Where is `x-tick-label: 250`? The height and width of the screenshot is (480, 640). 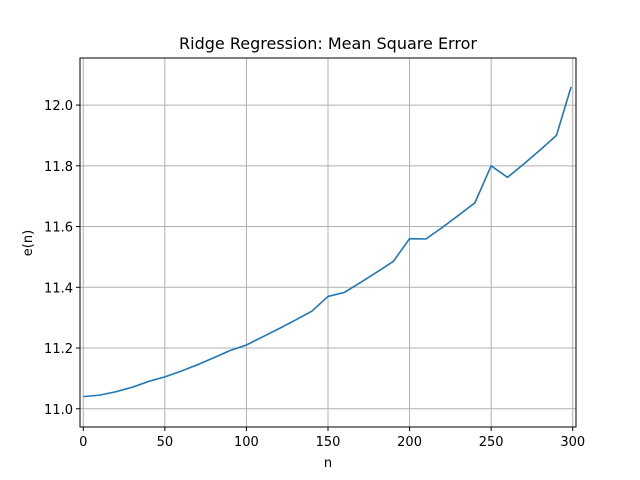
x-tick-label: 250 is located at coordinates (491, 442).